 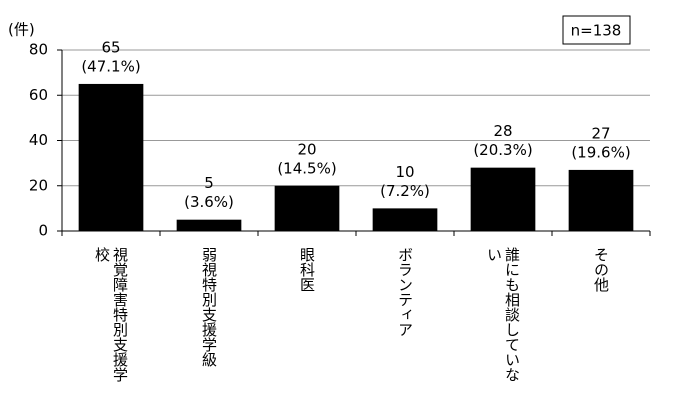 I want to click on x-tick-label-box: 視覚障害特別支援学校, so click(x=111, y=315).